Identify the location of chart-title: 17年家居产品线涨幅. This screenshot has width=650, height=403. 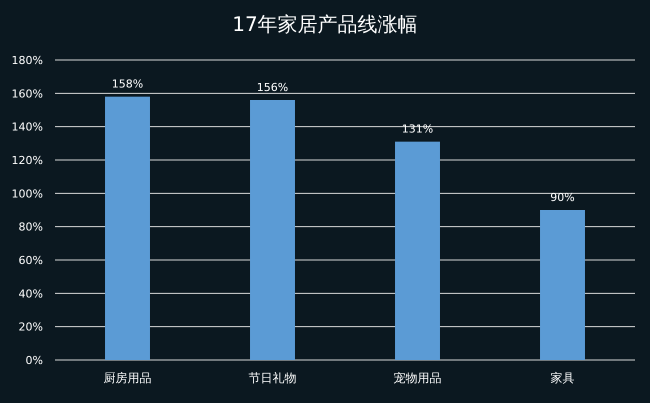
(325, 24).